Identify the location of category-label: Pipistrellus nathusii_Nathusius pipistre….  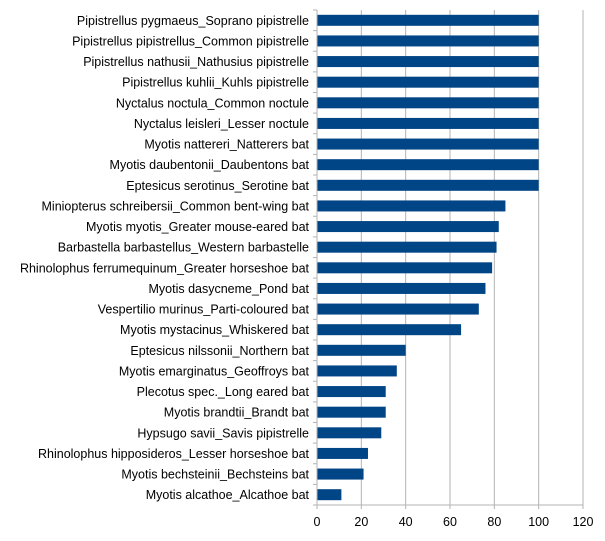
(196, 62).